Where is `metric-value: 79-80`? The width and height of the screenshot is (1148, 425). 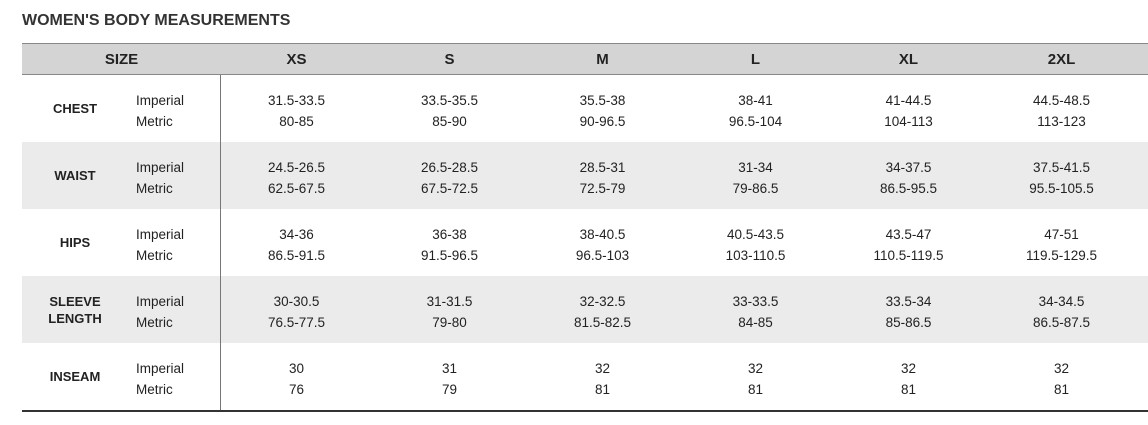 metric-value: 79-80 is located at coordinates (449, 322).